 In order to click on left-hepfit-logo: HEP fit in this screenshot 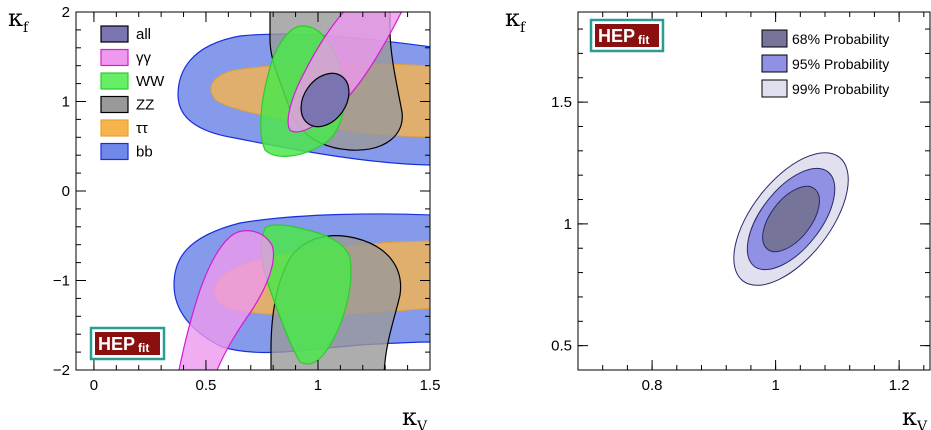, I will do `click(127, 343)`.